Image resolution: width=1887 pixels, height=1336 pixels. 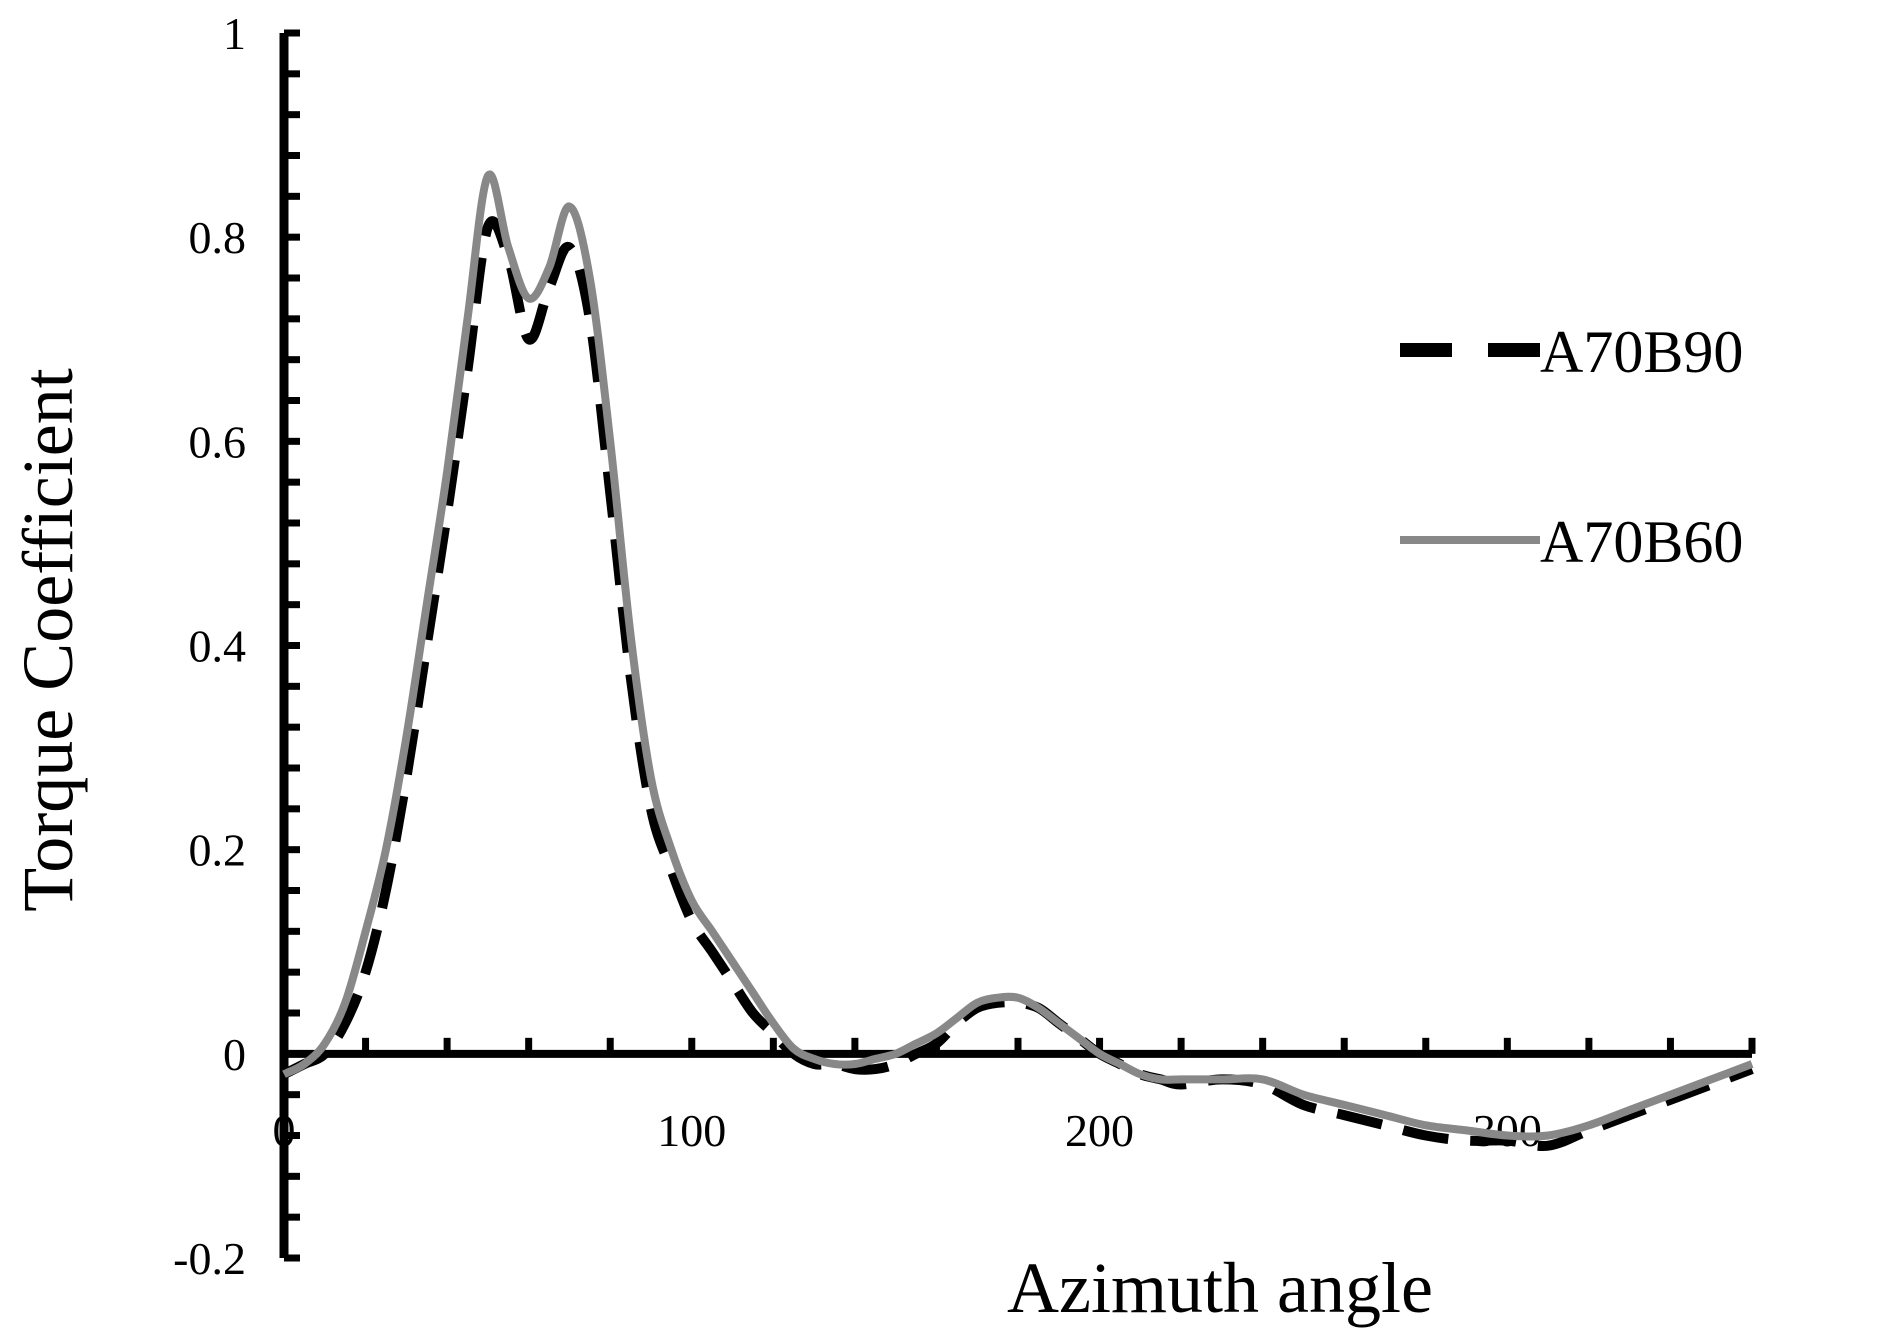 I want to click on y-tick-label: -0.2, so click(x=209, y=1258).